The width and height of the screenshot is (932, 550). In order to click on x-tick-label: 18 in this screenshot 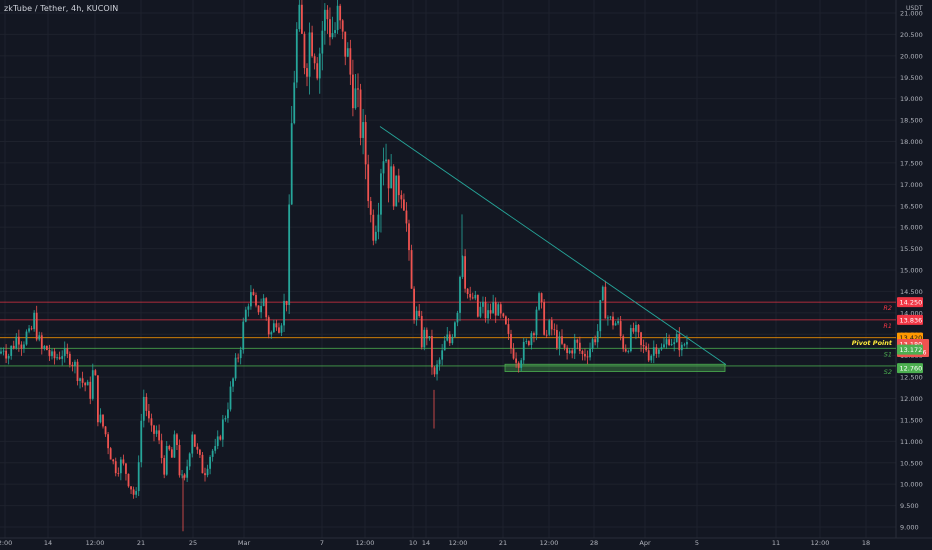, I will do `click(866, 543)`.